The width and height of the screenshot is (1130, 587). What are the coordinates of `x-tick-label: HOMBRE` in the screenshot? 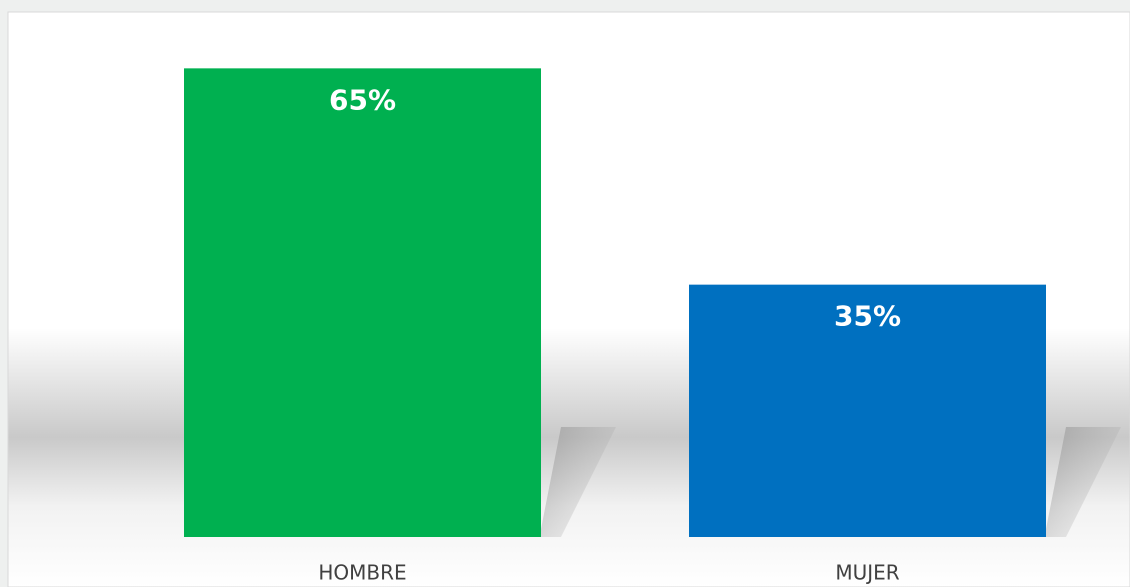 It's located at (362, 573).